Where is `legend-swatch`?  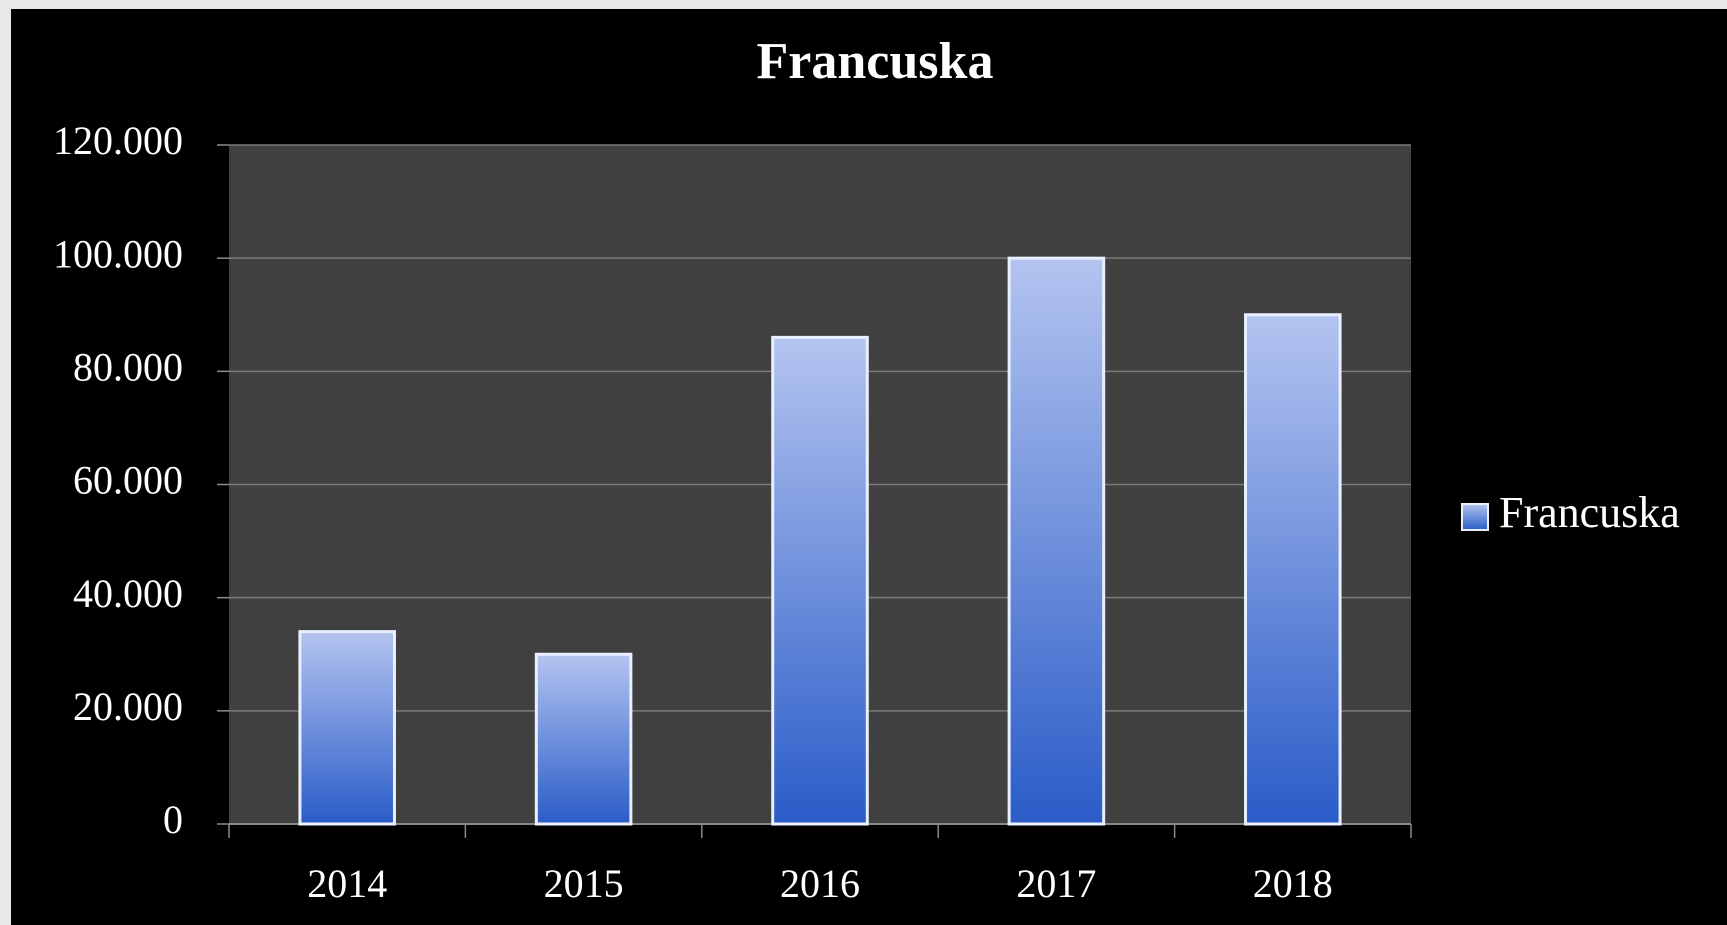
legend-swatch is located at coordinates (1475, 517).